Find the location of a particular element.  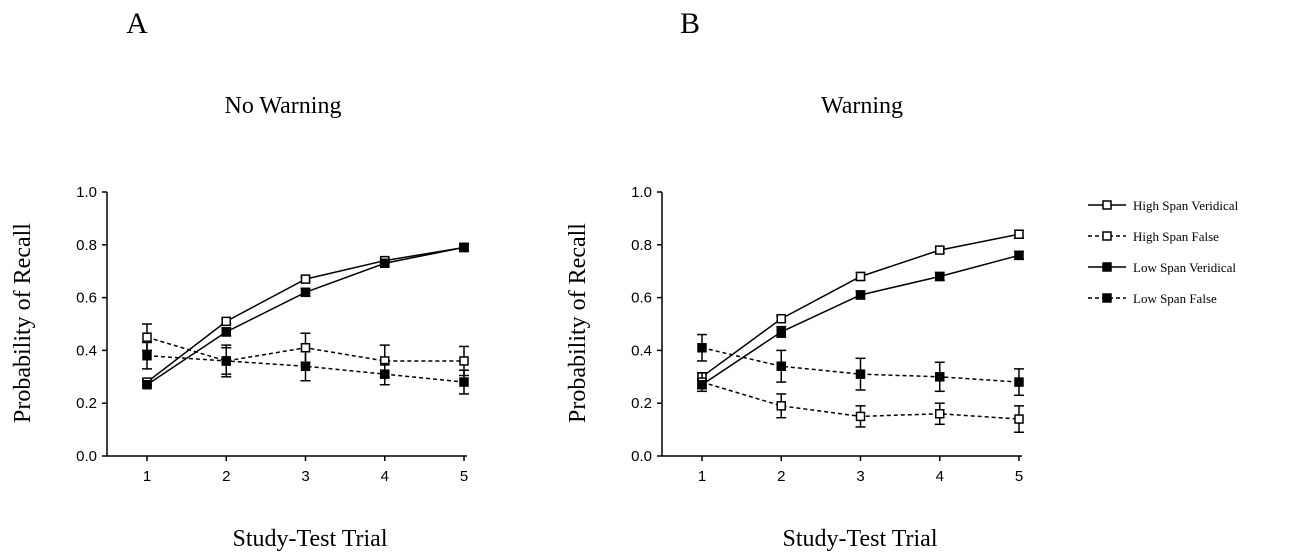

y-axis-label-a: Probability of Recall is located at coordinates (23, 323).